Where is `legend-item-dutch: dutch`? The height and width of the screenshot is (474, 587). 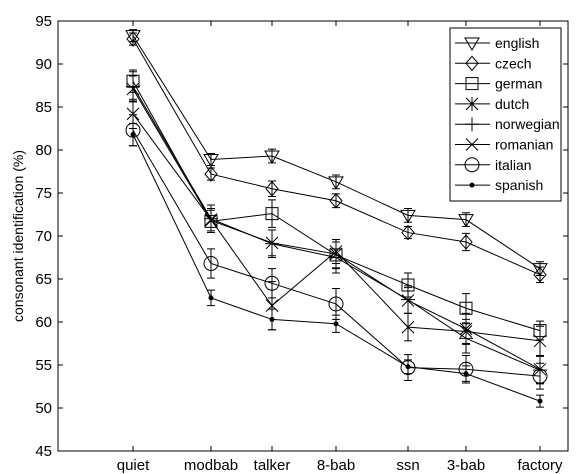
legend-item-dutch: dutch is located at coordinates (492, 104).